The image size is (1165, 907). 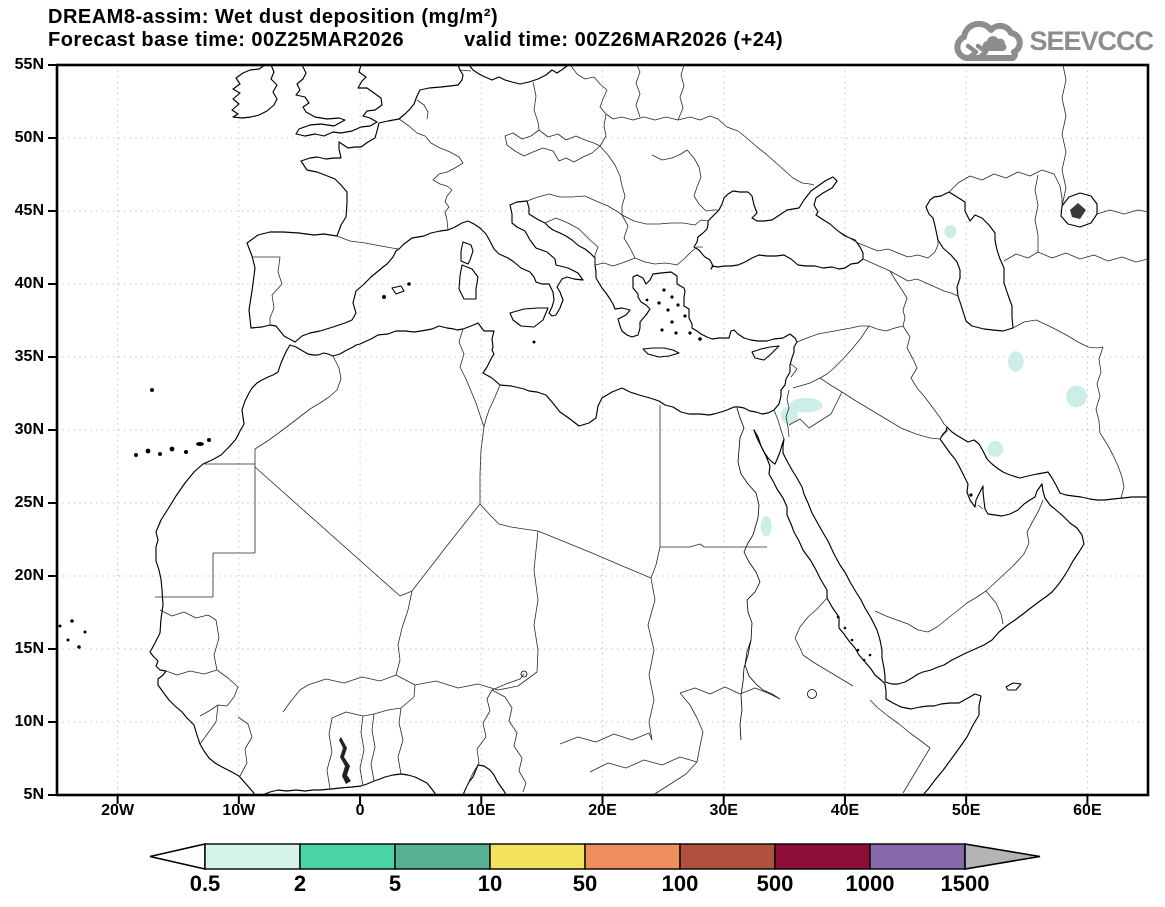 I want to click on border-syria-iraq, so click(x=844, y=352).